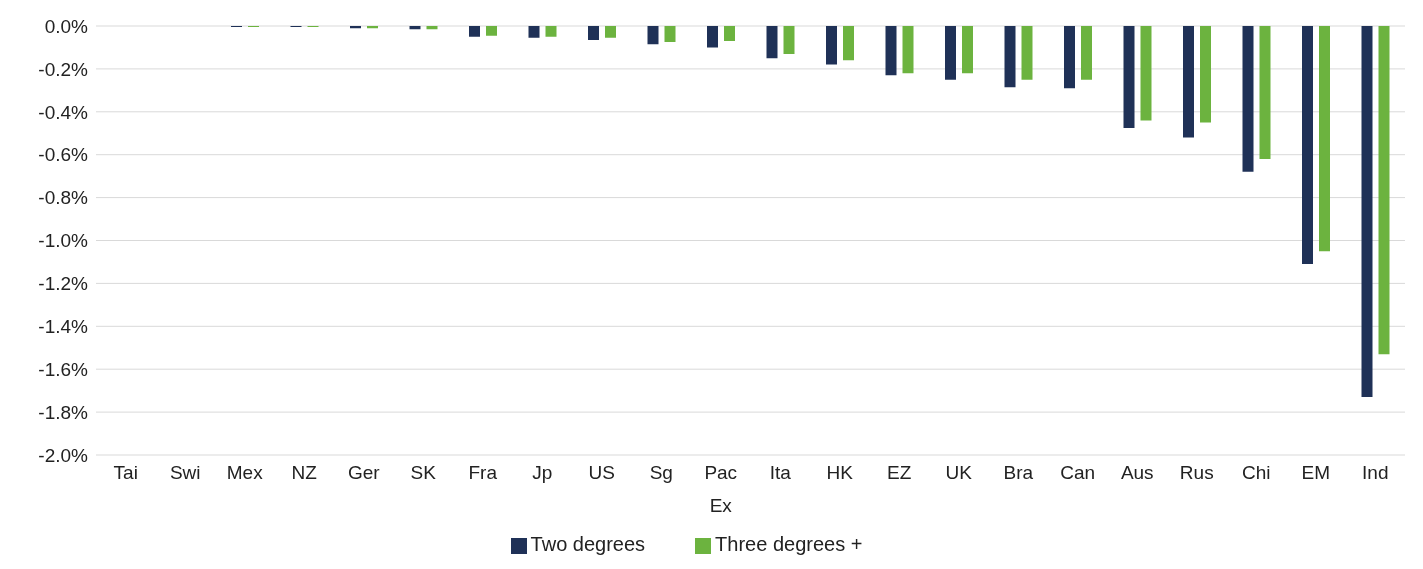 This screenshot has width=1423, height=569. What do you see at coordinates (63, 198) in the screenshot?
I see `y-tick-label: -0.8%` at bounding box center [63, 198].